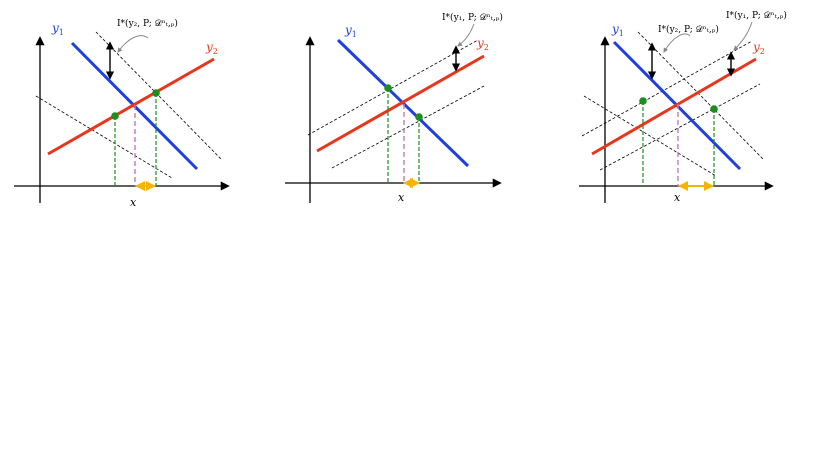 Image resolution: width=830 pixels, height=467 pixels. I want to click on panel-2: y1 y2 x I*(y₁, P; 𝒟ⁿₜ,ₚ), so click(394, 108).